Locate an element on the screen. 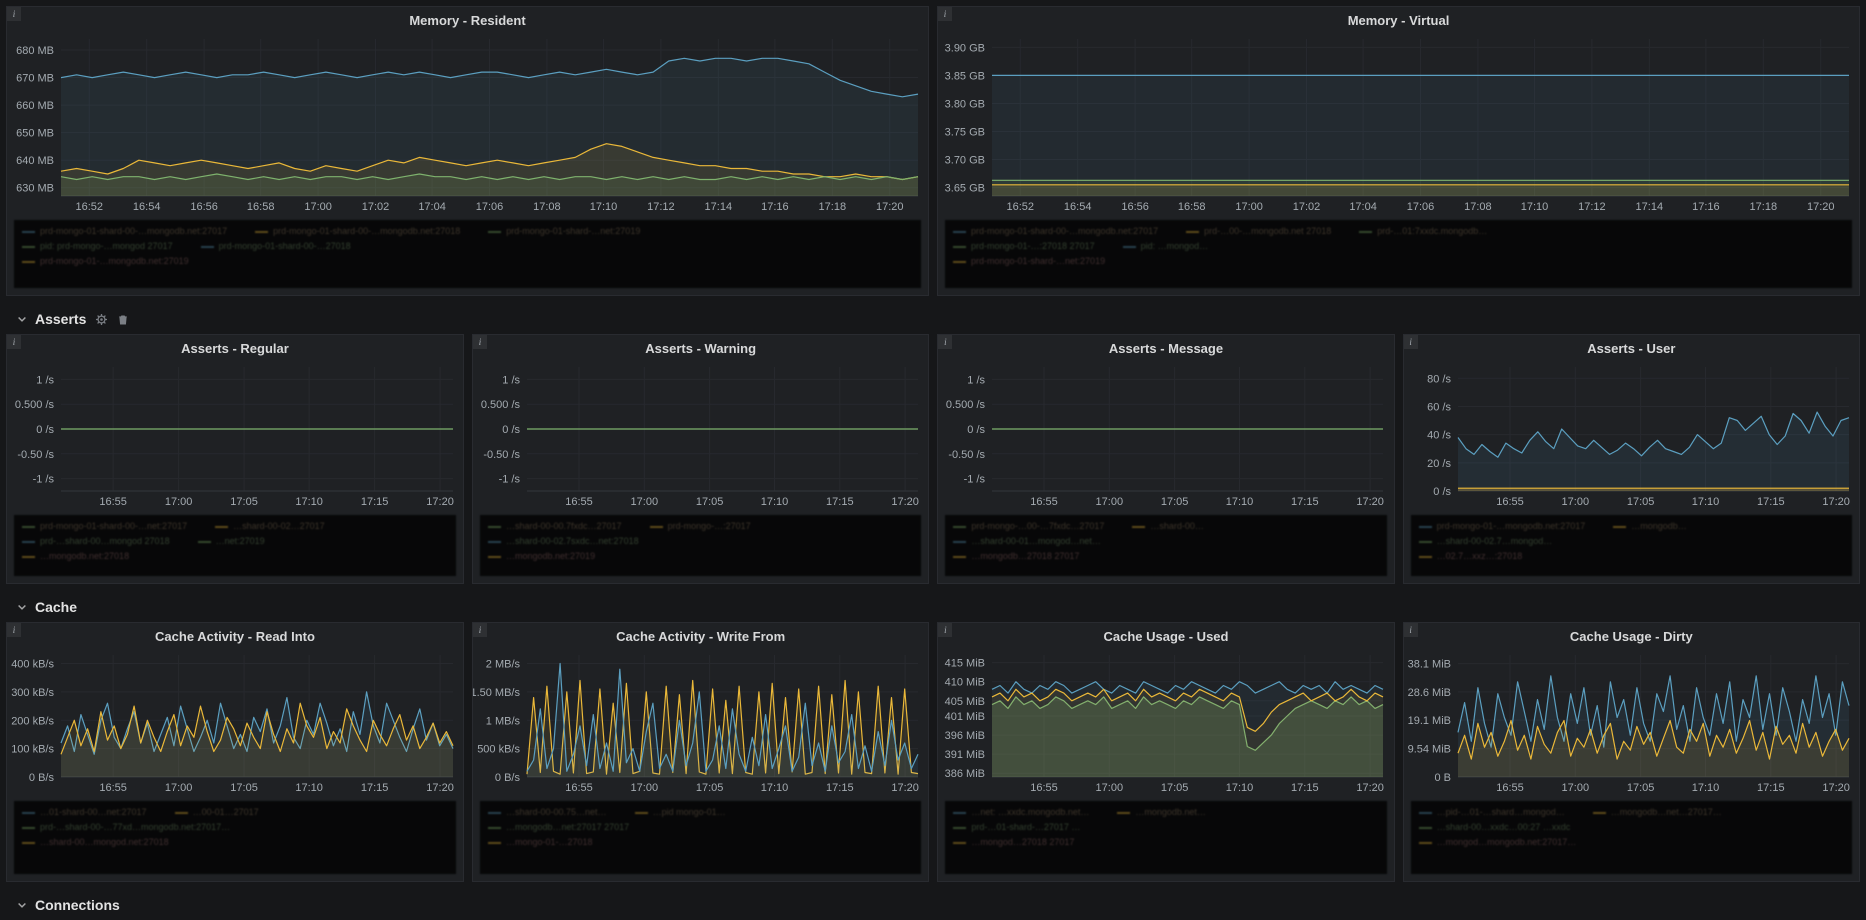 This screenshot has height=920, width=1866. legend-item: …shard-00-00.7fxdc…27017 is located at coordinates (555, 526).